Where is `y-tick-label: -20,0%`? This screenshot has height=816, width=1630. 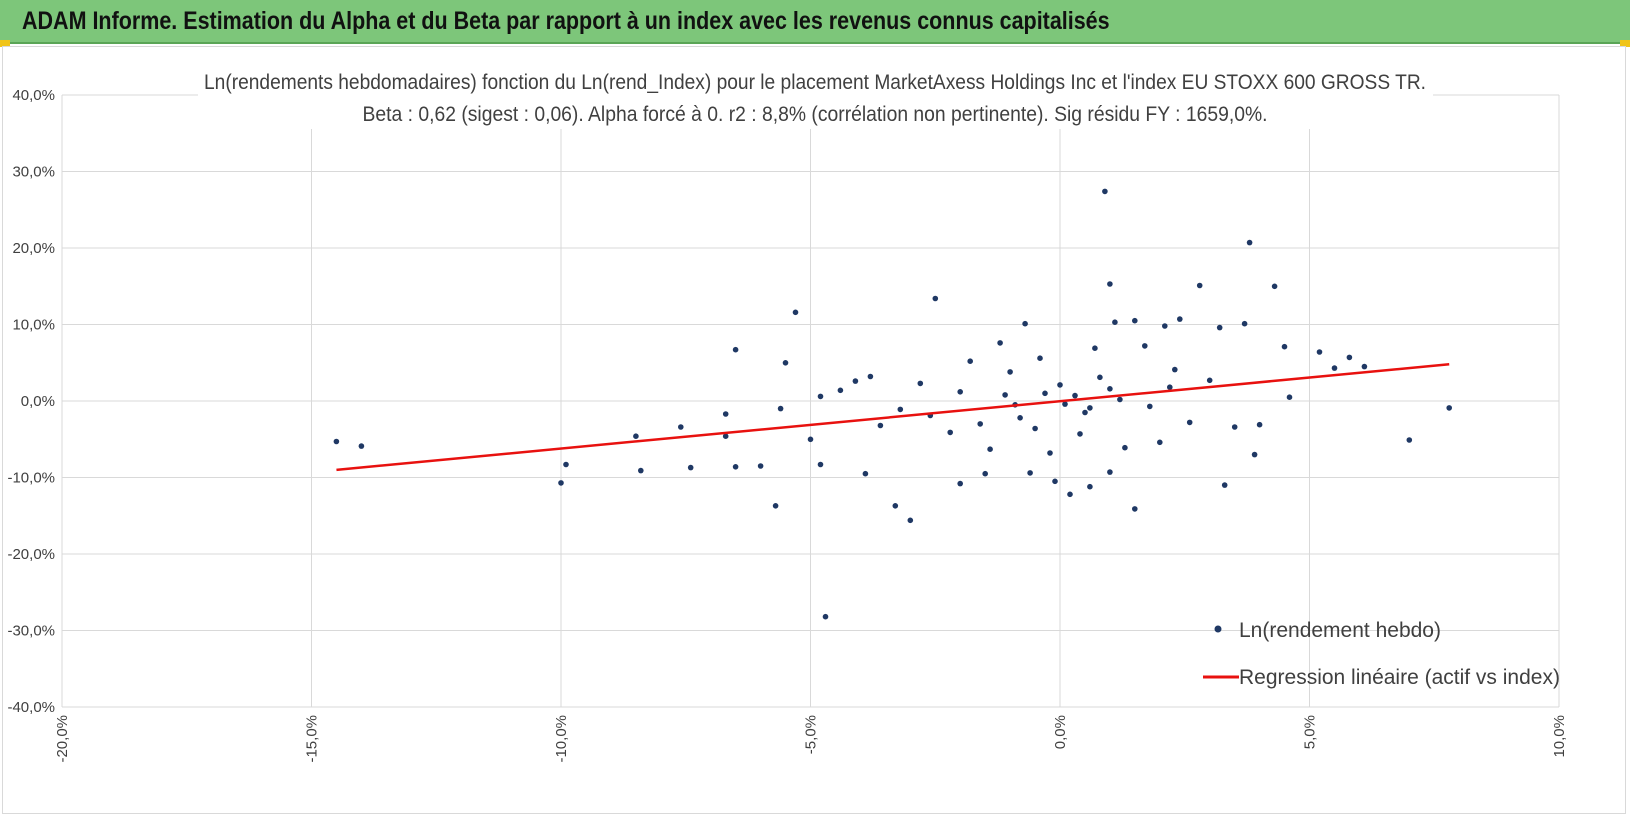 y-tick-label: -20,0% is located at coordinates (31, 554).